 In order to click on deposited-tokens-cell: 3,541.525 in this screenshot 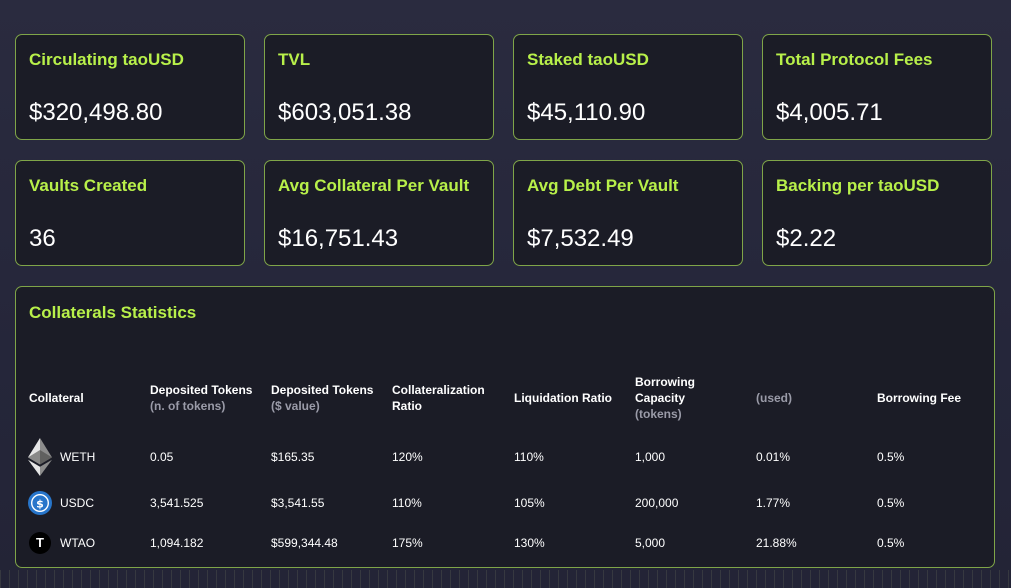, I will do `click(177, 503)`.